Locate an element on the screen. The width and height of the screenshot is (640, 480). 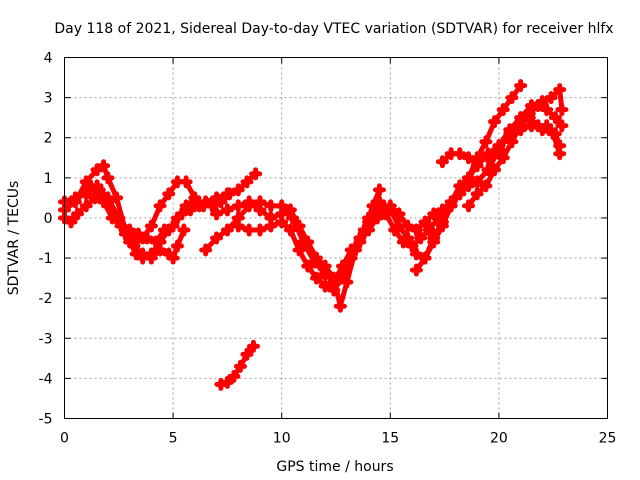
x-tick-label: 25 is located at coordinates (608, 439).